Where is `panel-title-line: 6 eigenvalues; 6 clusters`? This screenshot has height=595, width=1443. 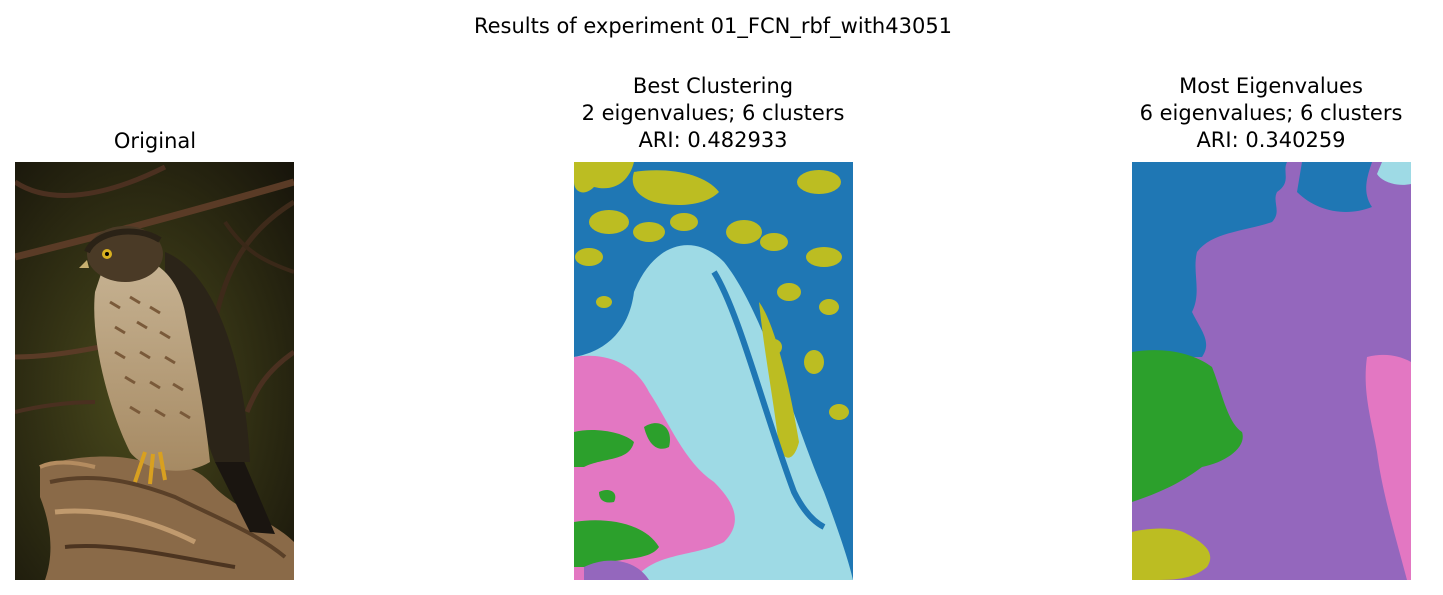 panel-title-line: 6 eigenvalues; 6 clusters is located at coordinates (1271, 113).